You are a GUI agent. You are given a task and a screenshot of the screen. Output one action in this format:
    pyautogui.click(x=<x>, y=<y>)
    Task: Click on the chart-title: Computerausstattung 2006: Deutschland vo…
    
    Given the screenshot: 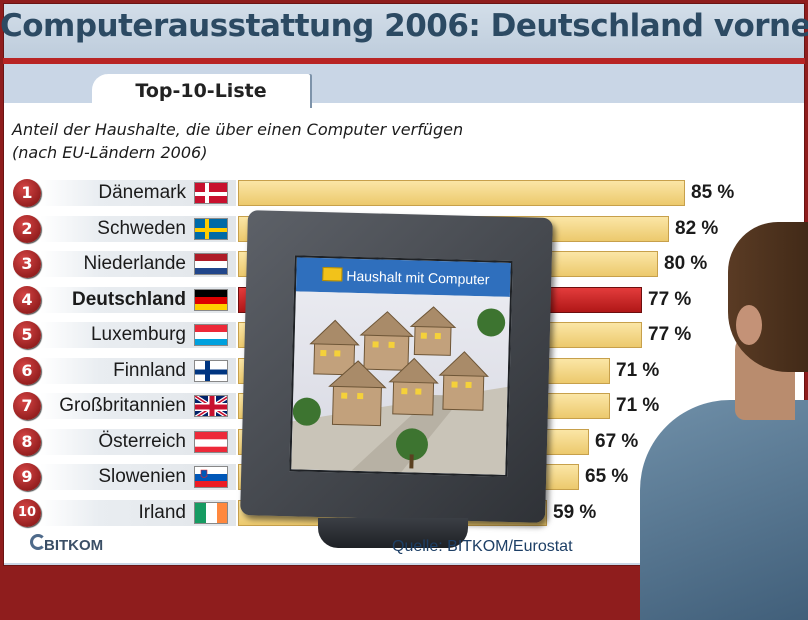 What is the action you would take?
    pyautogui.click(x=404, y=26)
    